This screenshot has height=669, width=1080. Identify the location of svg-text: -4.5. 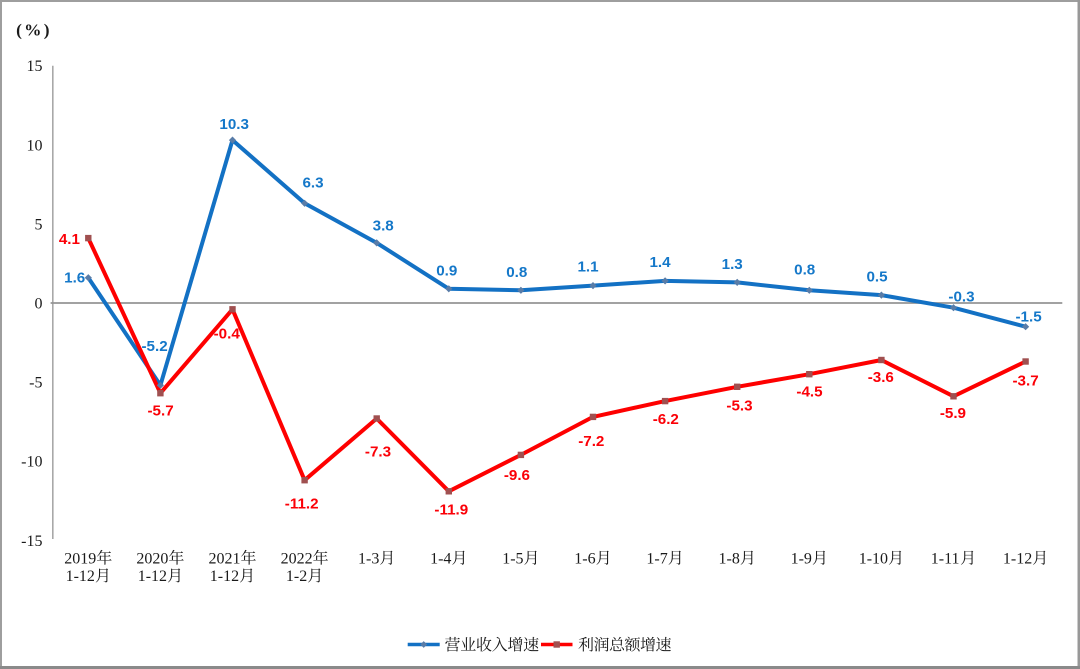
(809, 391).